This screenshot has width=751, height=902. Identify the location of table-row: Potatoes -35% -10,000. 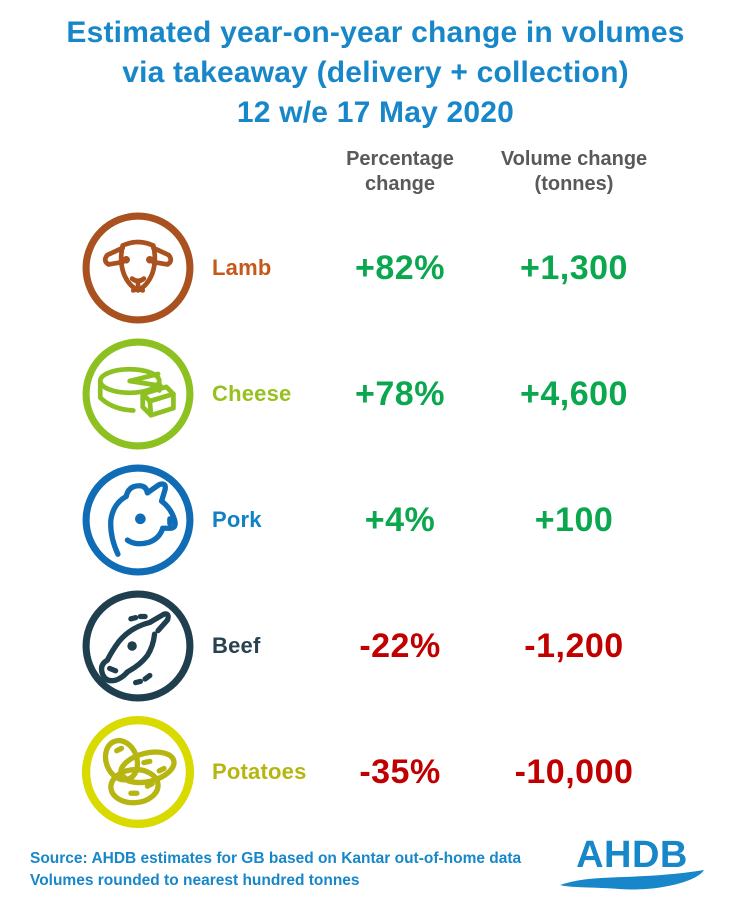
(375, 772).